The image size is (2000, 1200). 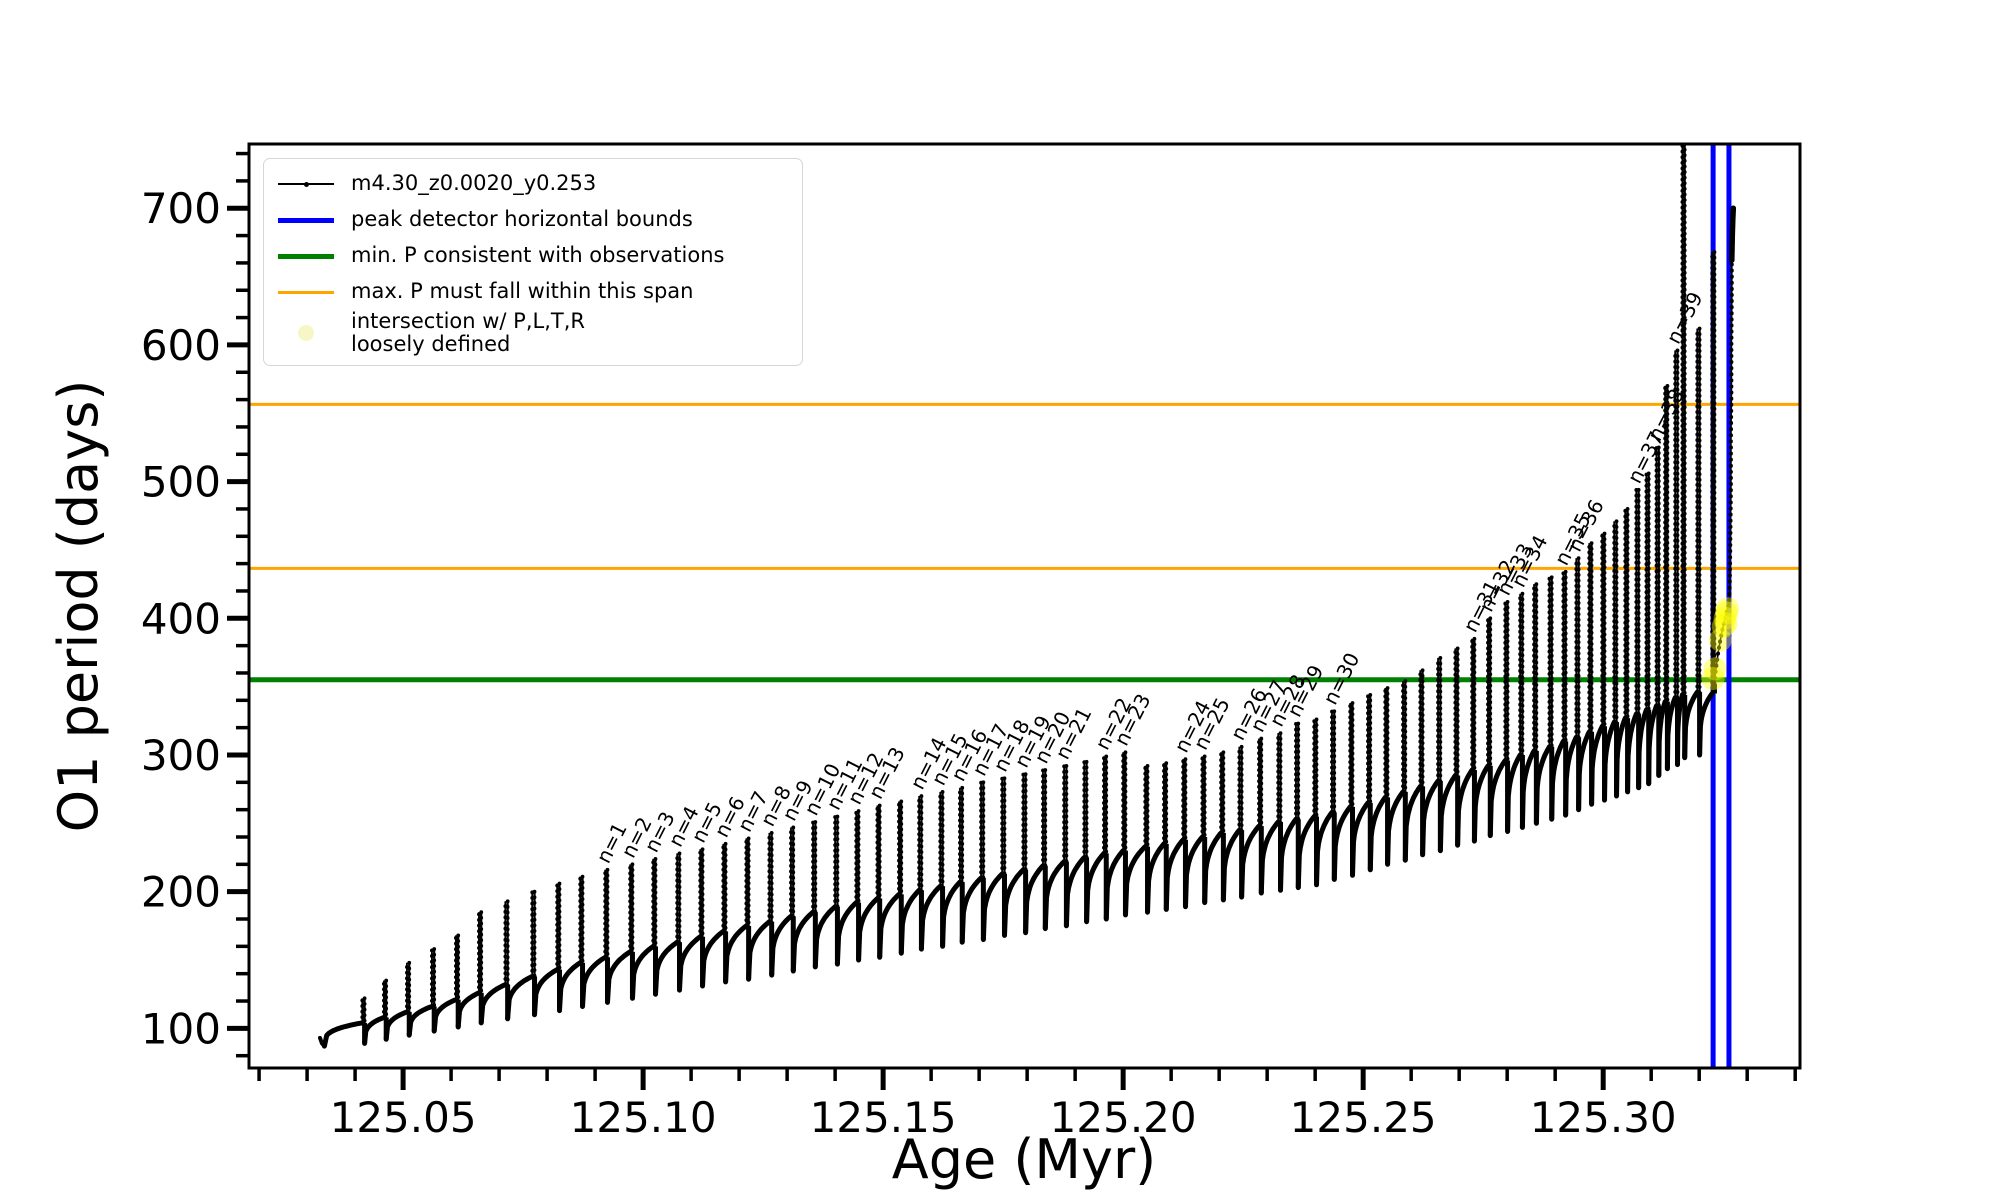 What do you see at coordinates (1024, 1159) in the screenshot?
I see `x-axis-title: Age (Myr)` at bounding box center [1024, 1159].